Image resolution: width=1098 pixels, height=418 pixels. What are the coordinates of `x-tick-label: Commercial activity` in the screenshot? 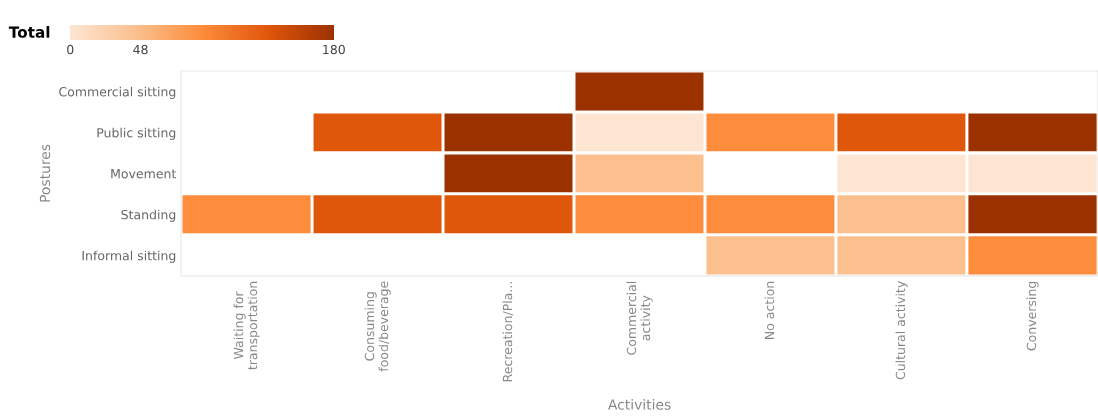 It's located at (639, 318).